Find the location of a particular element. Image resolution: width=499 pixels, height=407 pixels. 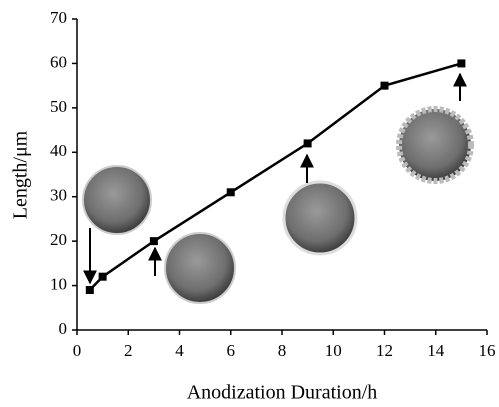

x-tick-label: 2 is located at coordinates (128, 350).